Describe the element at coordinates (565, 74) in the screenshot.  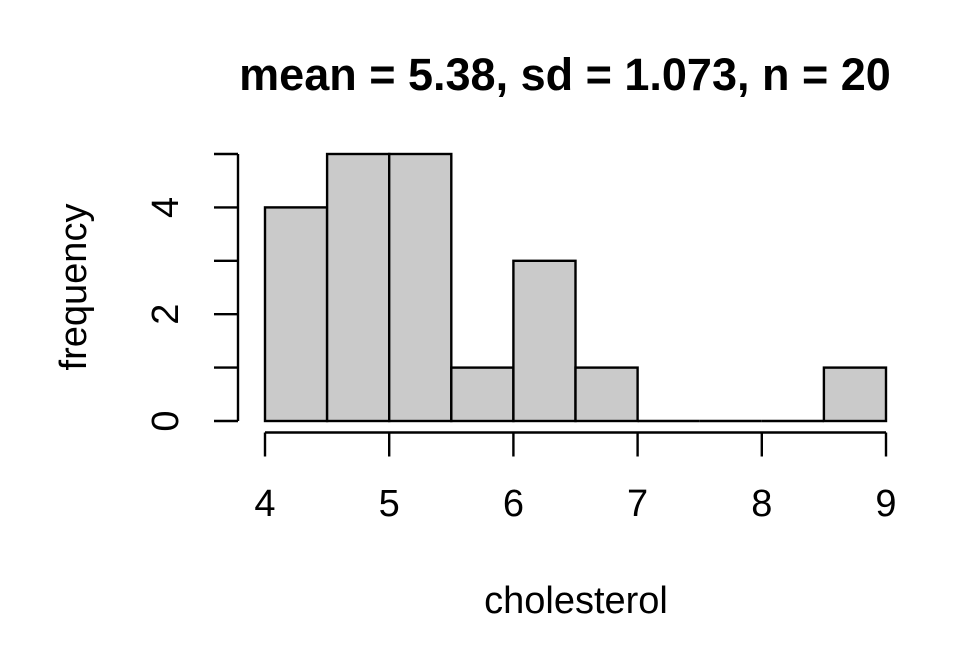
I see `chart-title: mean = 5.38, sd = 1.073, n = 20` at that location.